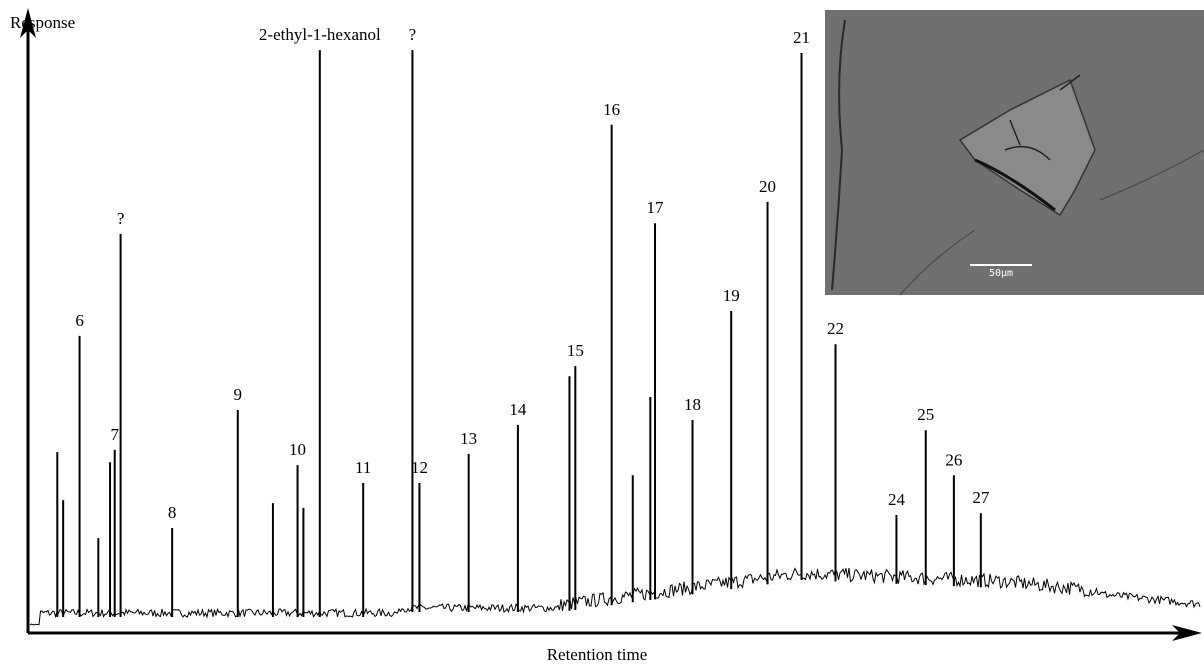 The height and width of the screenshot is (664, 1204). What do you see at coordinates (1014, 153) in the screenshot?
I see `inset-image: 50µm` at bounding box center [1014, 153].